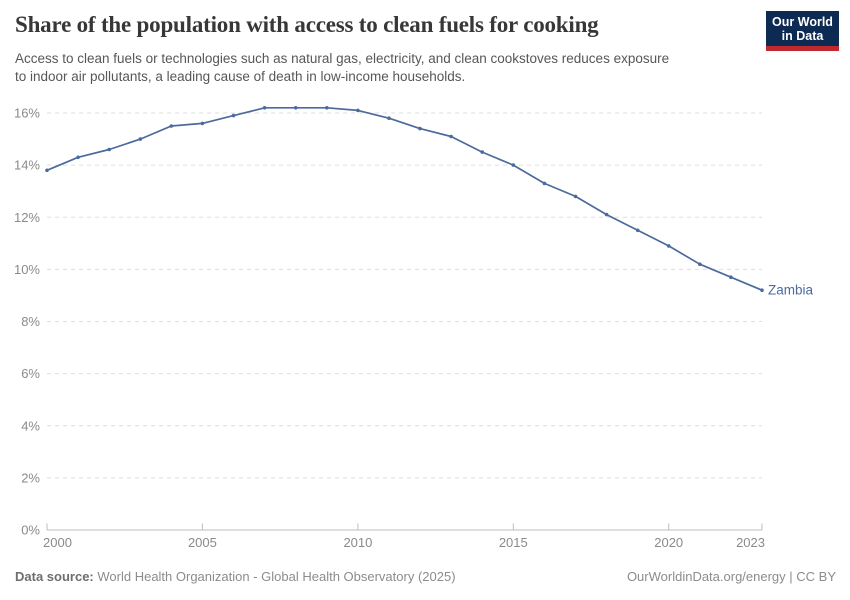 The height and width of the screenshot is (600, 850). I want to click on y-tick-label: 2%, so click(30, 477).